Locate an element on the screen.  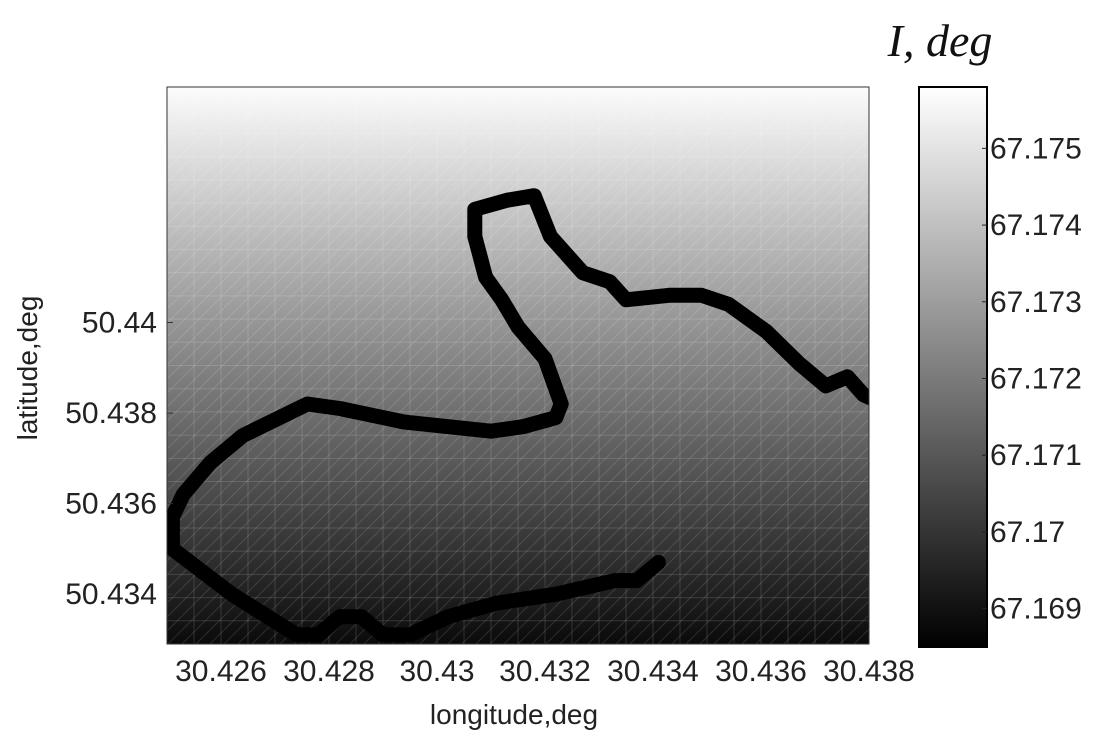
colorbar-tick-label: 67.174 is located at coordinates (1036, 225).